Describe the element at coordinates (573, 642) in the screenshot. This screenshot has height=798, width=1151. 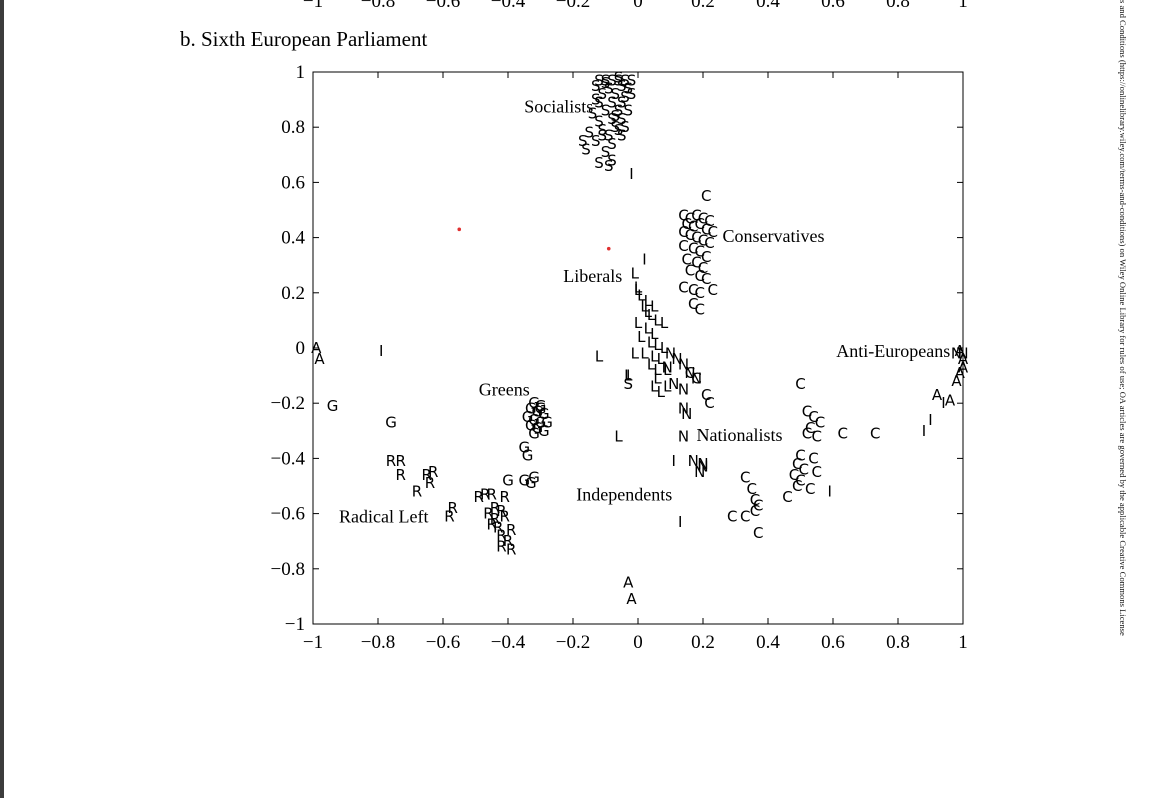
I see `x-tick-label: −0.2` at that location.